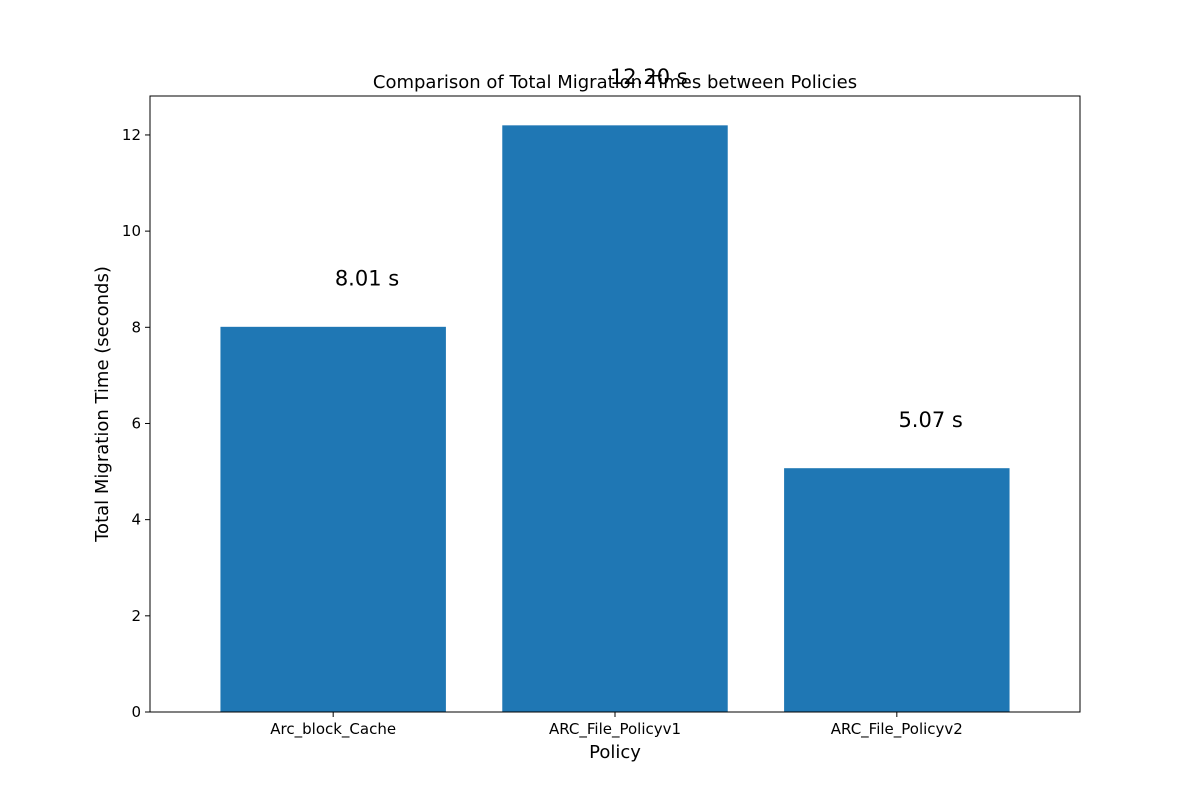 The height and width of the screenshot is (800, 1200). Describe the element at coordinates (897, 590) in the screenshot. I see `bar-ARC_File_Policyv2` at that location.